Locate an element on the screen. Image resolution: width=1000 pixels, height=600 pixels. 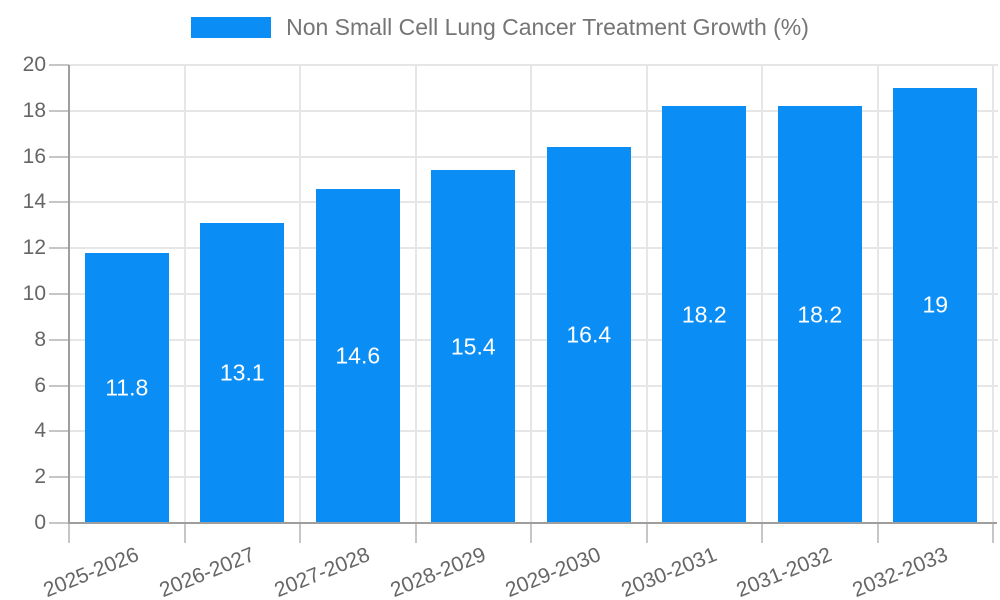
y-axis-tick-label: 14 is located at coordinates (34, 202).